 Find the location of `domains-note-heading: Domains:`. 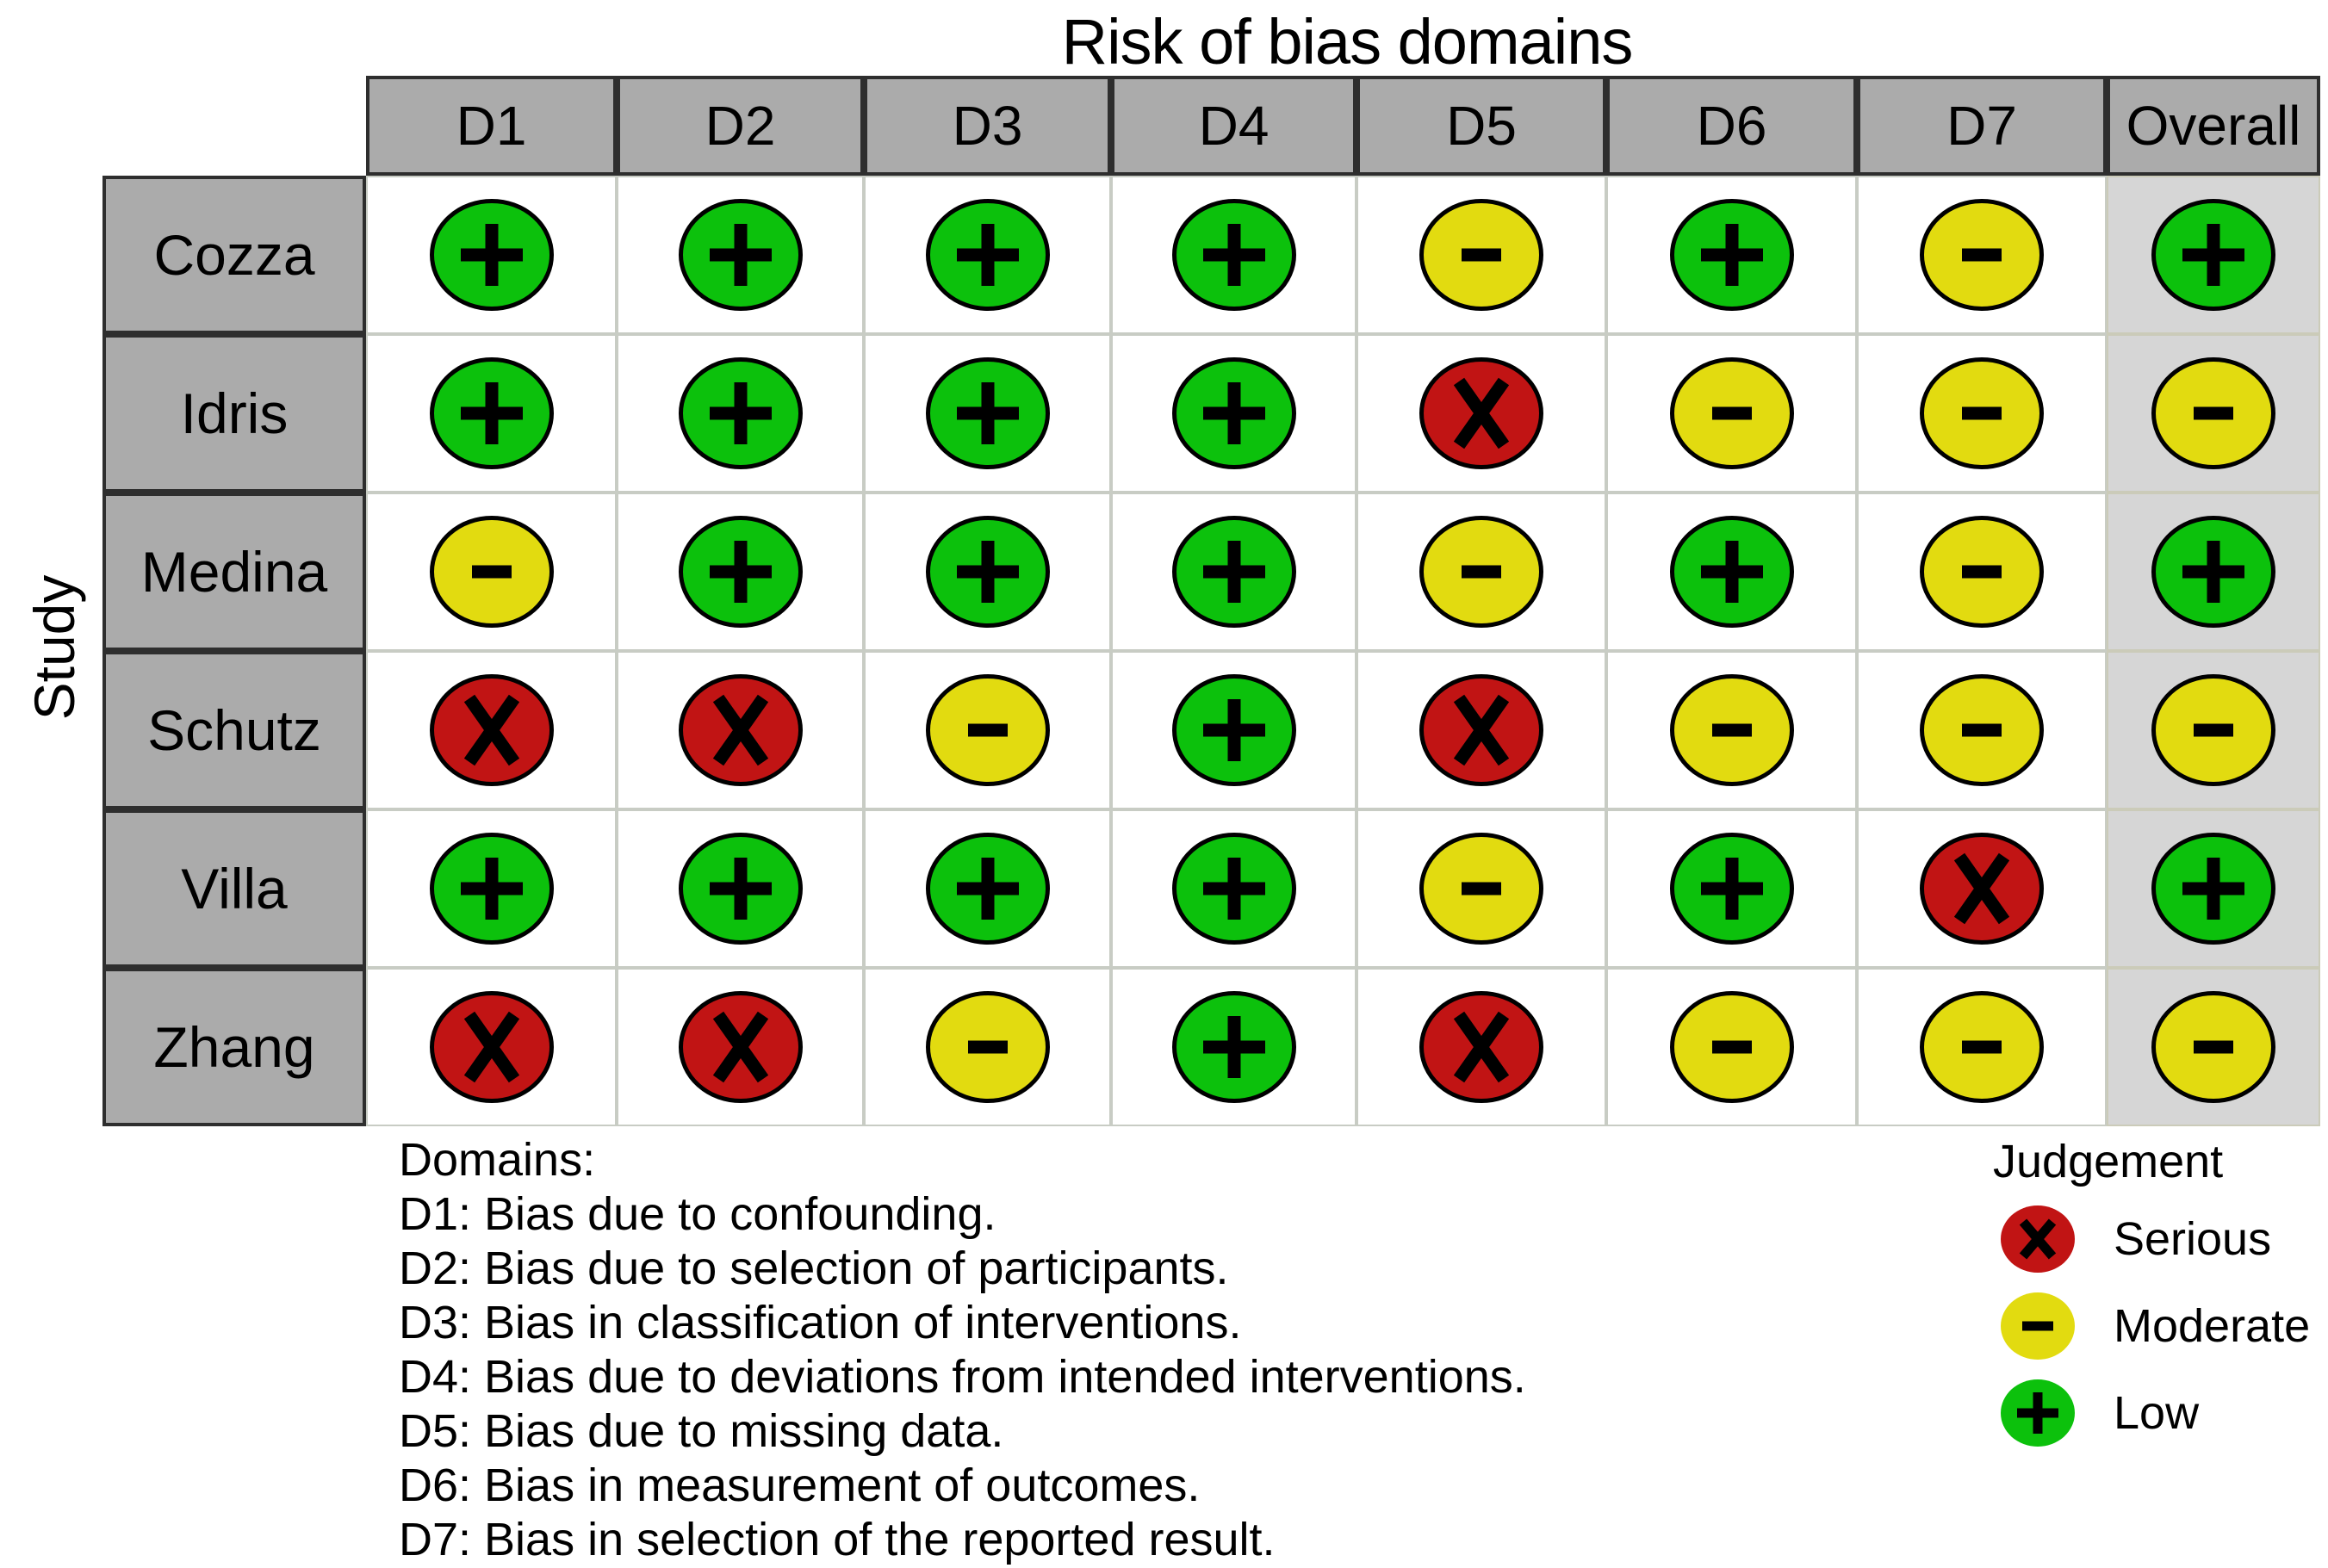

domains-note-heading: Domains: is located at coordinates (497, 1160).